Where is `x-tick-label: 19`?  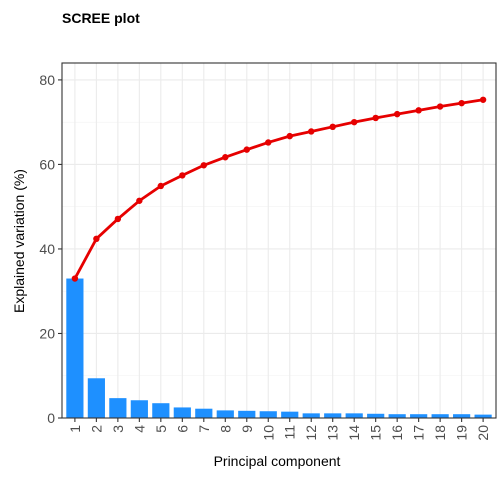
x-tick-label: 19 is located at coordinates (462, 433).